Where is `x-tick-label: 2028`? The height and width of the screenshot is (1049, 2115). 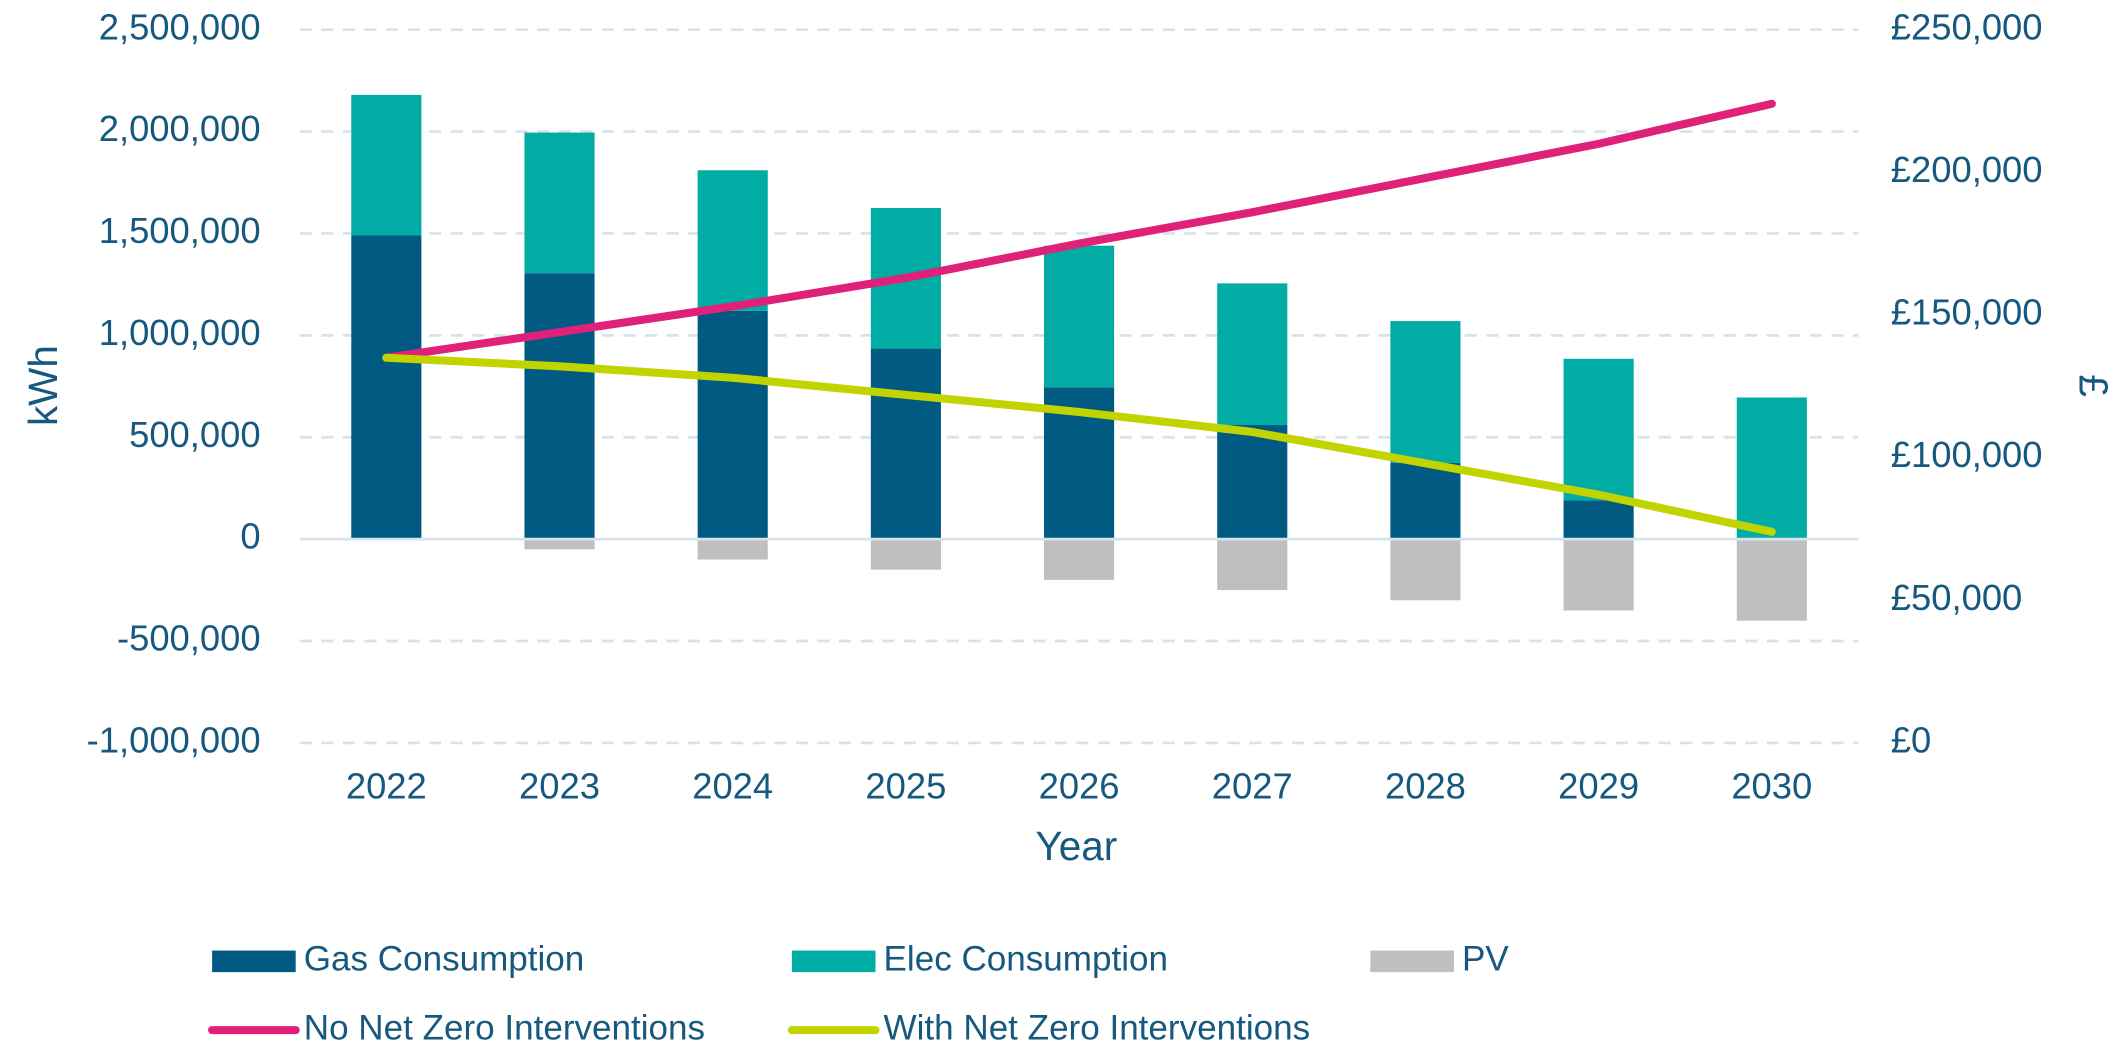
x-tick-label: 2028 is located at coordinates (1425, 785).